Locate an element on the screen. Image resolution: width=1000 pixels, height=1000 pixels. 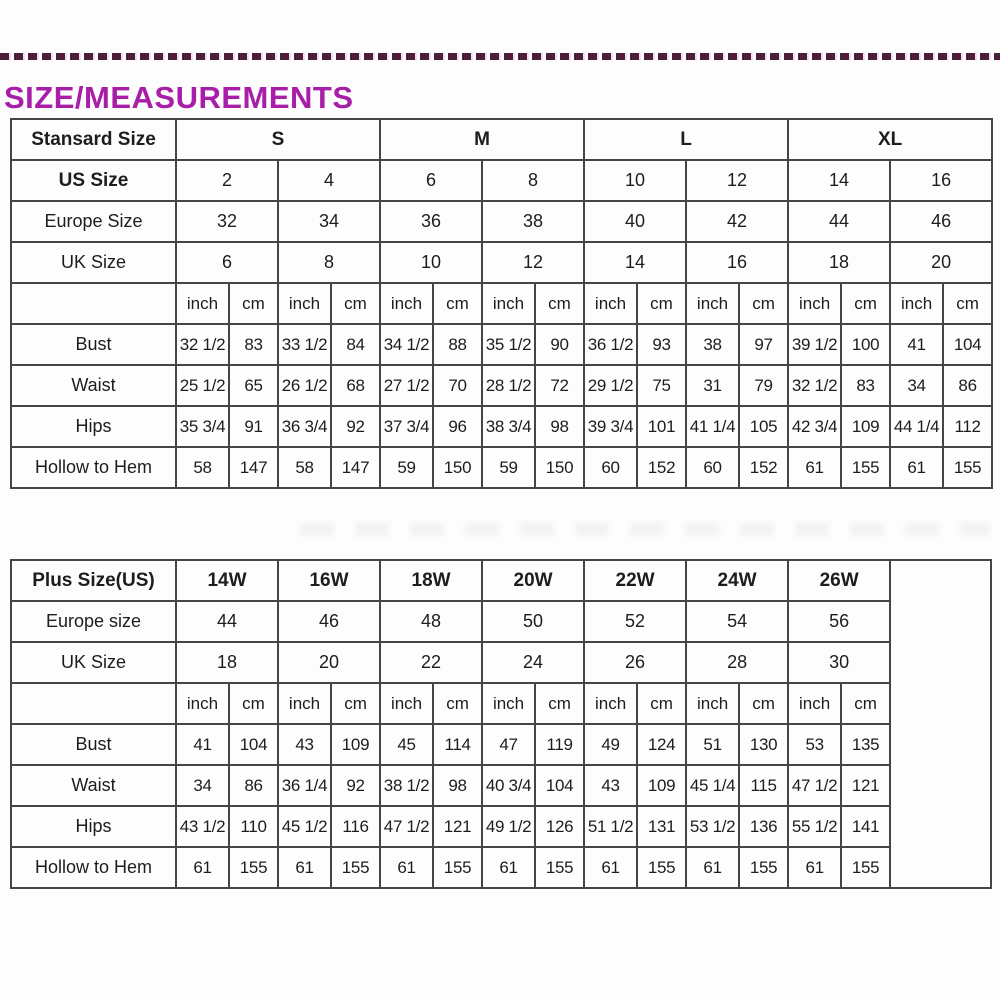
size-value-cell: 38 is located at coordinates (533, 221).